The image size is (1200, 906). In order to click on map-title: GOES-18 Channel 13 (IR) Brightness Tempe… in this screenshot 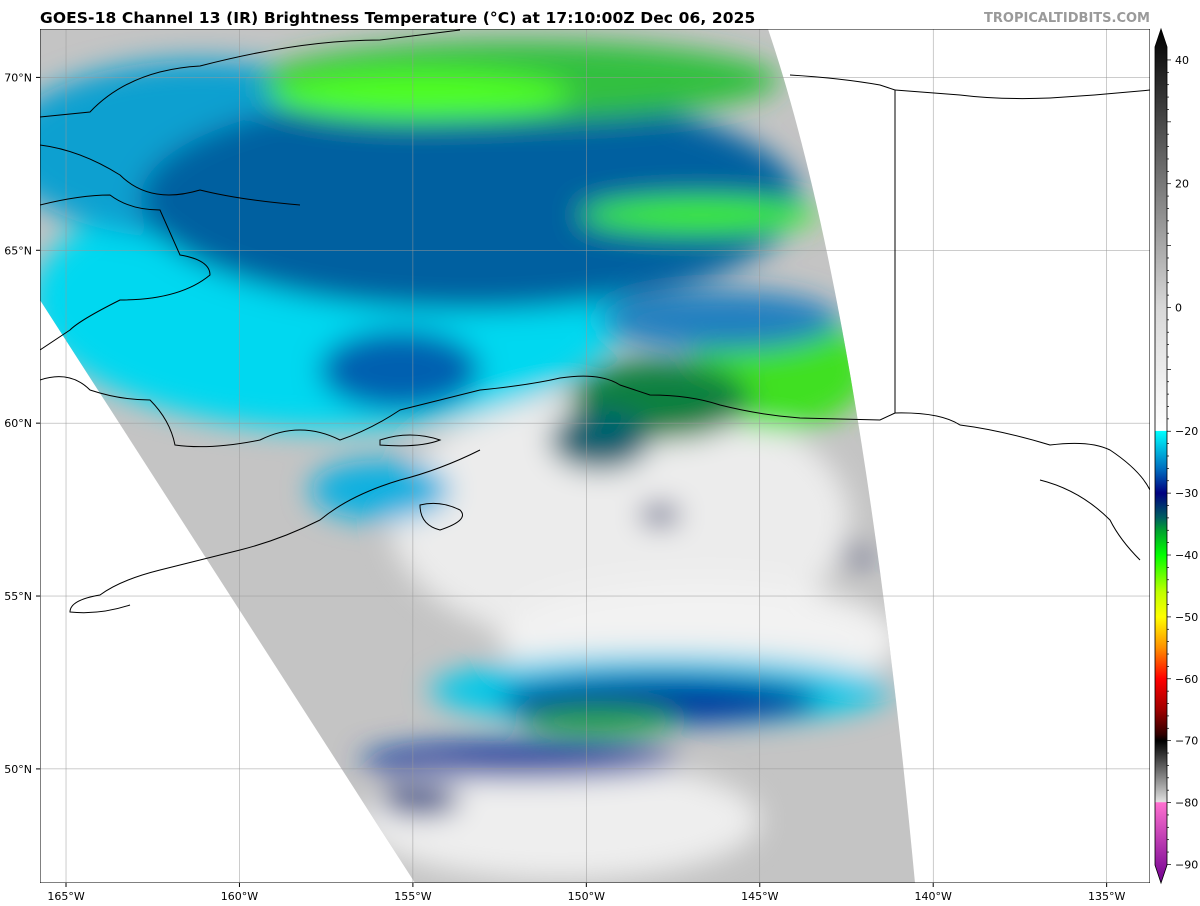, I will do `click(398, 18)`.